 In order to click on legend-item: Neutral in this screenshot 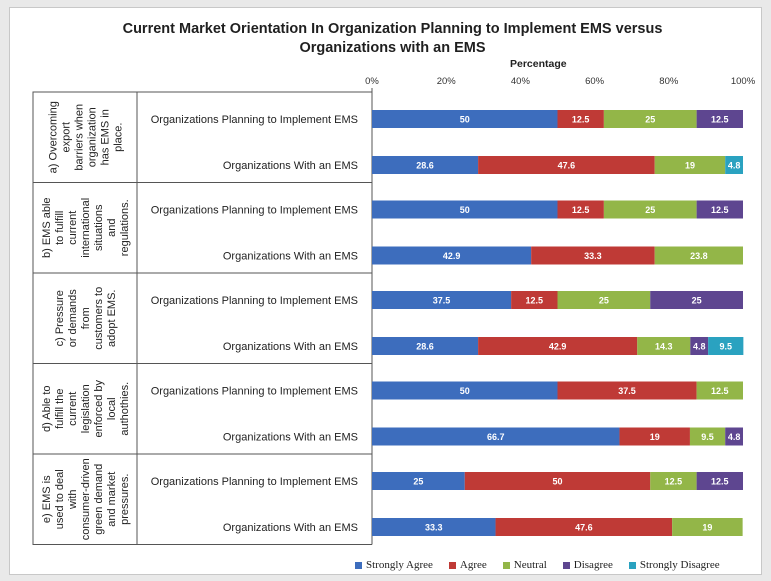, I will do `click(524, 565)`.